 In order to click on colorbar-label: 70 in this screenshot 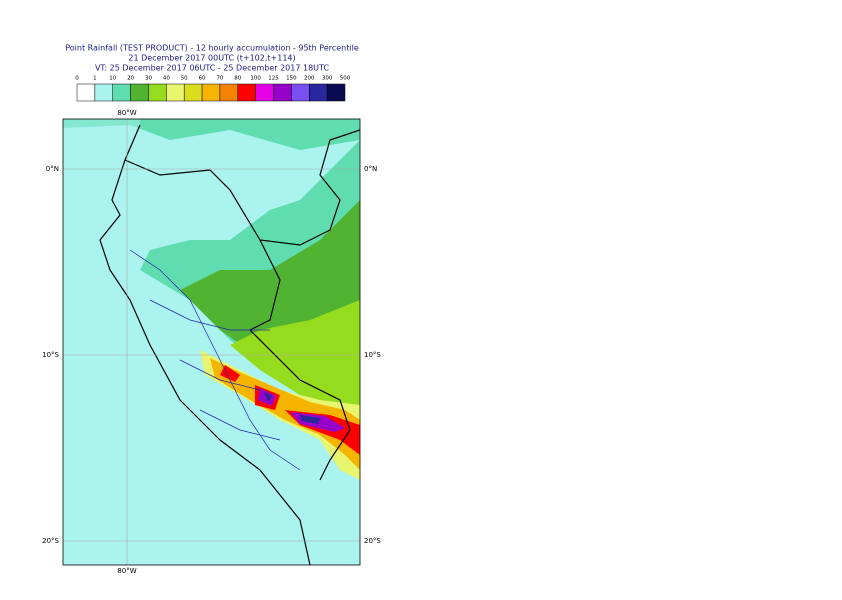, I will do `click(219, 79)`.